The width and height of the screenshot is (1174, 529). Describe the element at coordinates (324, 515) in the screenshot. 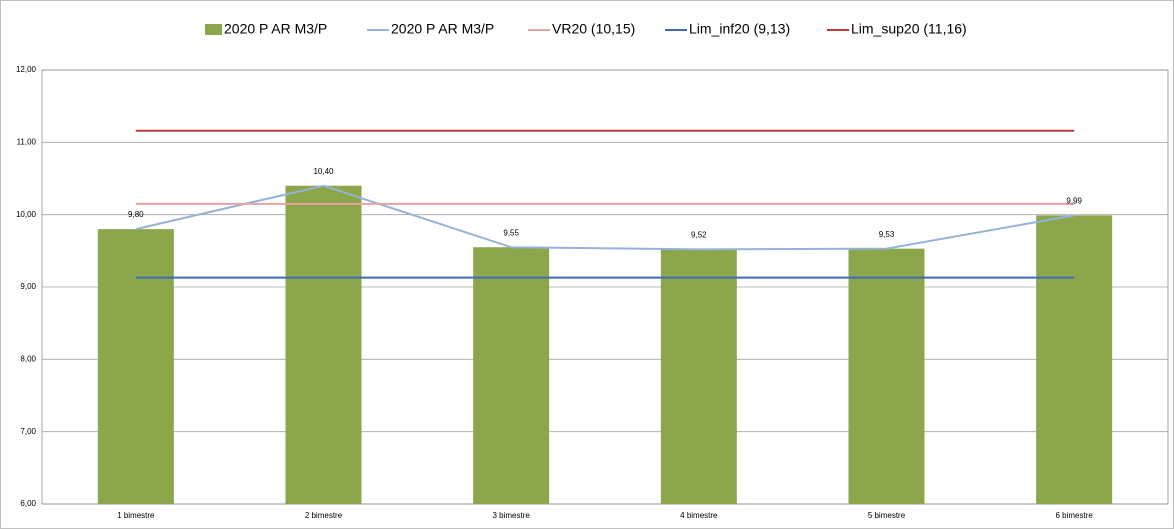

I see `x-tick-label: 2 bimestre` at that location.